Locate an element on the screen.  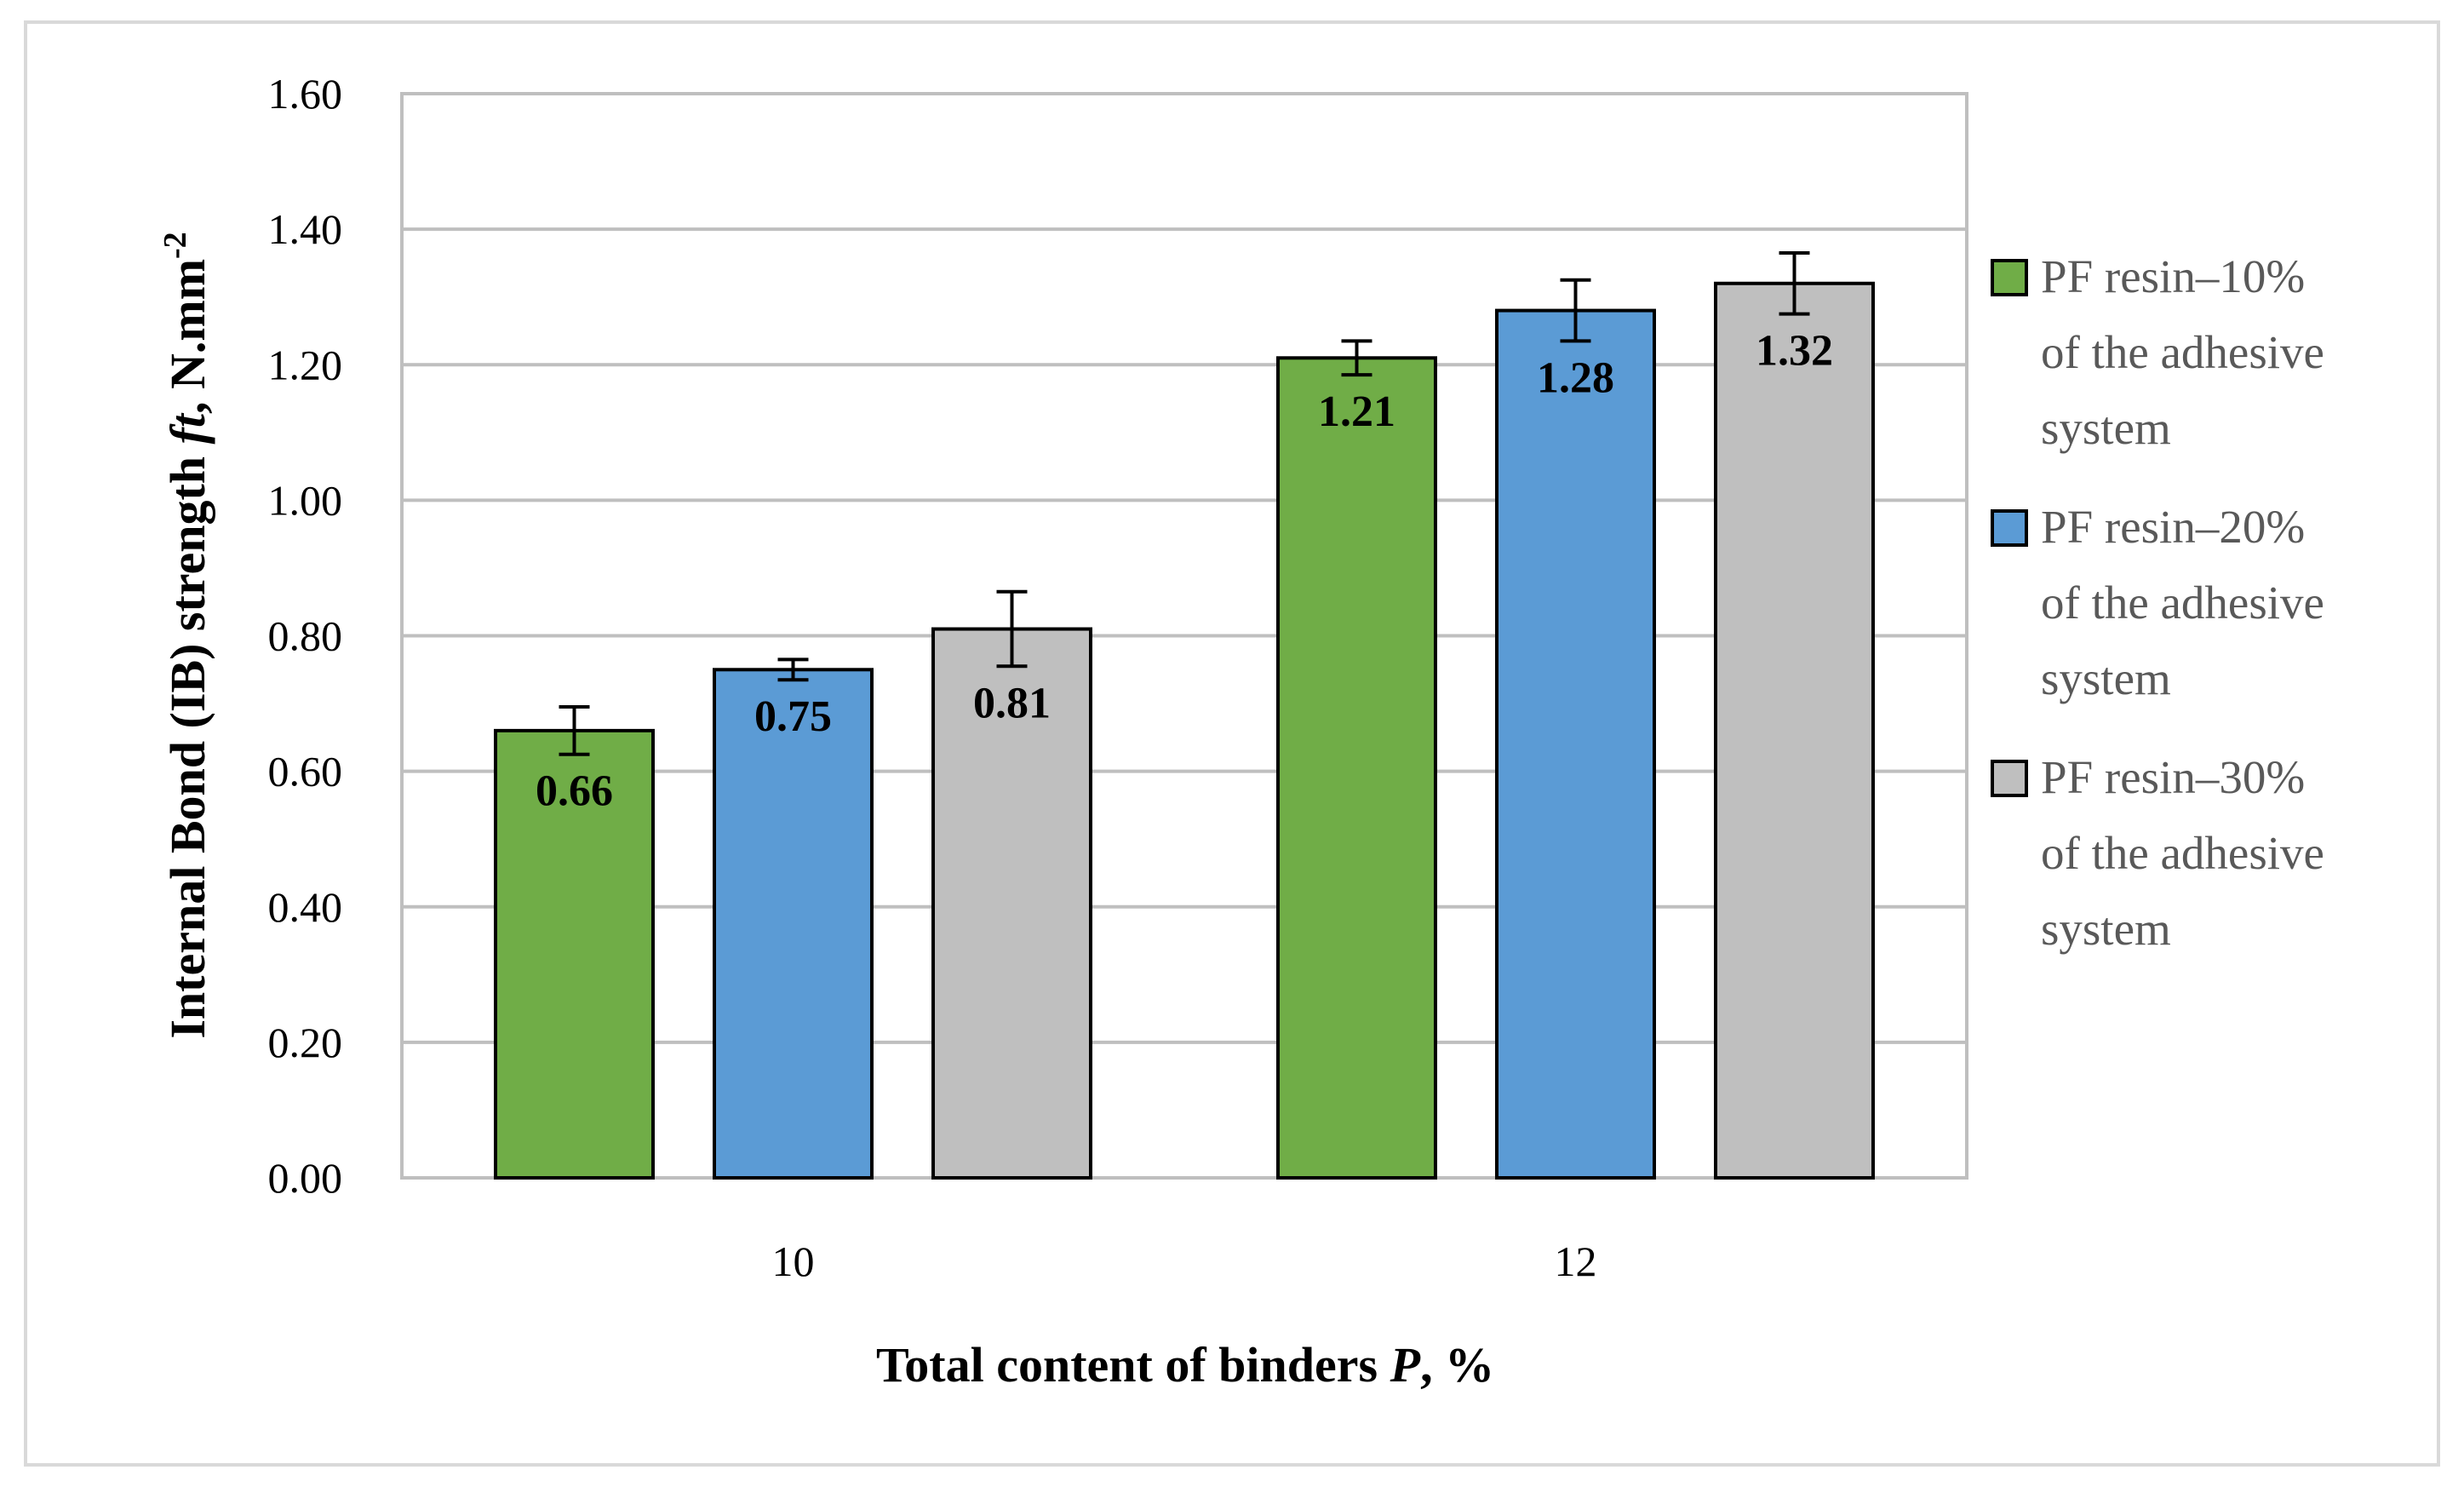
data-label: 1.21 is located at coordinates (1356, 412).